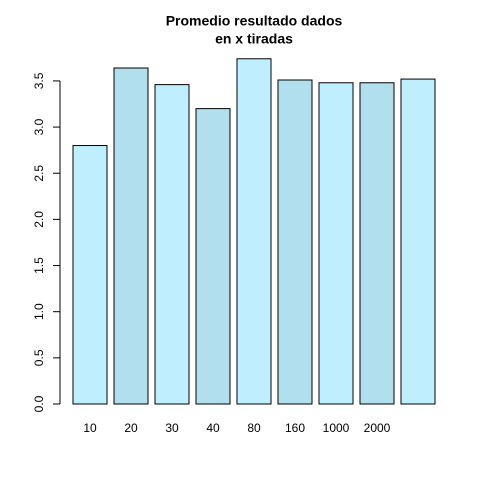 The width and height of the screenshot is (480, 480). I want to click on x-tick-label: 30, so click(172, 428).